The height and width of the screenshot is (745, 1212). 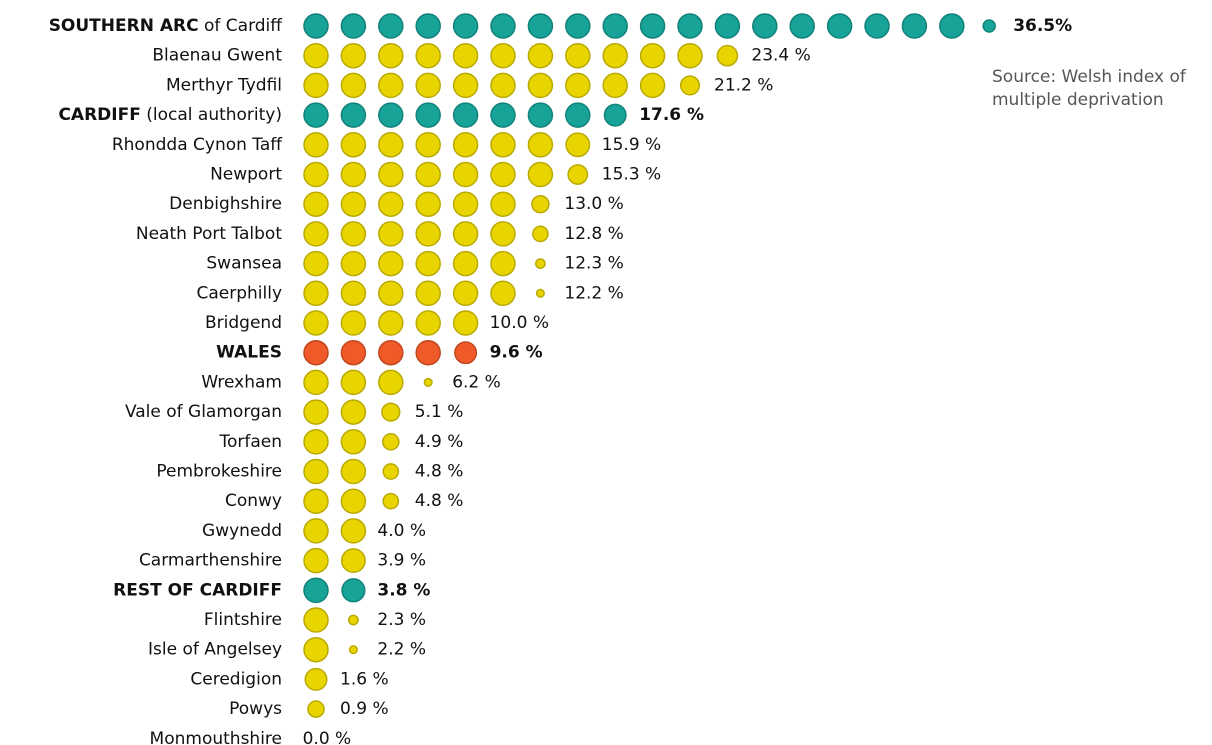 What do you see at coordinates (249, 353) in the screenshot?
I see `category-label: WALES` at bounding box center [249, 353].